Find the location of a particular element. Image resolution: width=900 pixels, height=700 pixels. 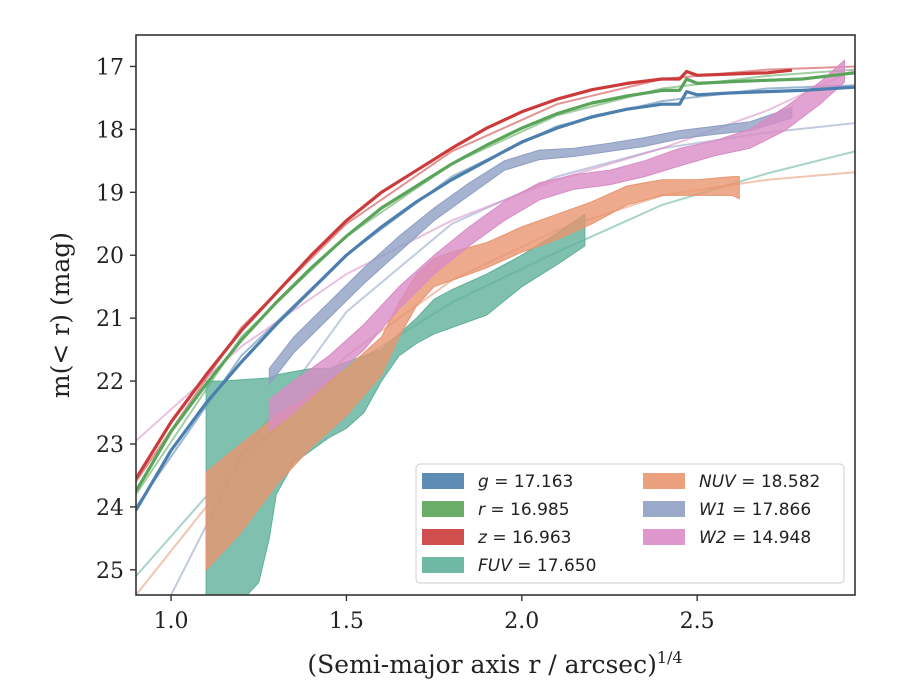

legend-frame is located at coordinates (630, 523).